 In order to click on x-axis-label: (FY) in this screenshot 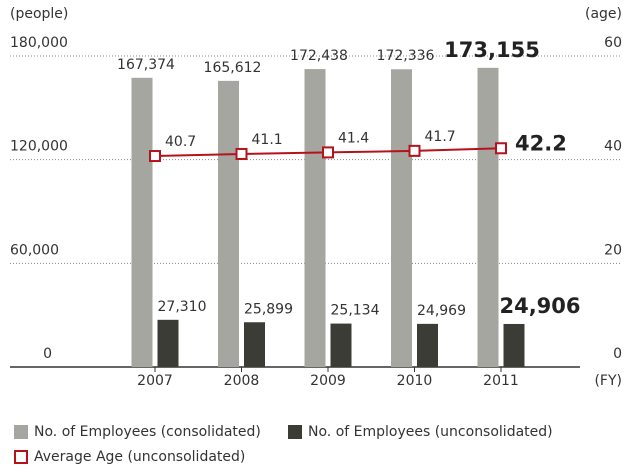, I will do `click(608, 381)`.